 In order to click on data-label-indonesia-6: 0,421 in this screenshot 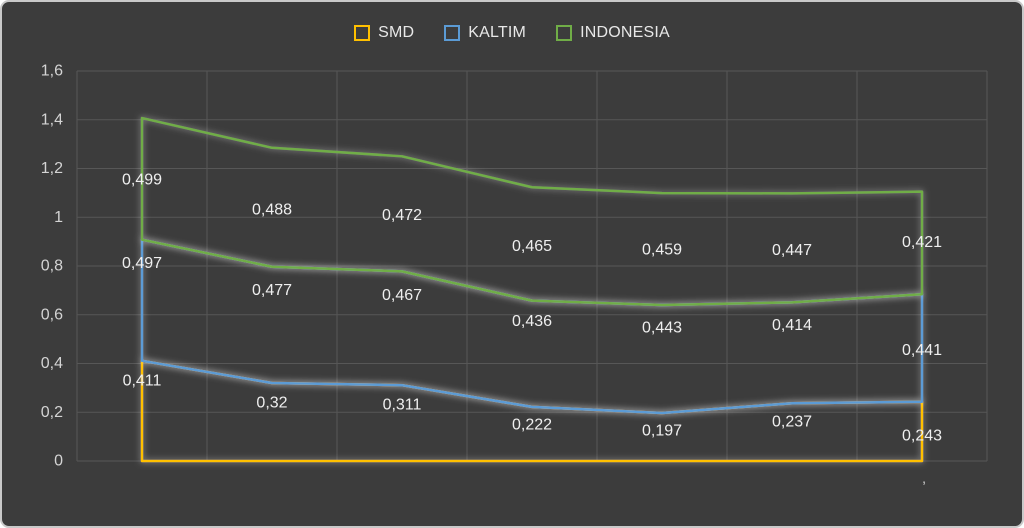, I will do `click(922, 242)`.